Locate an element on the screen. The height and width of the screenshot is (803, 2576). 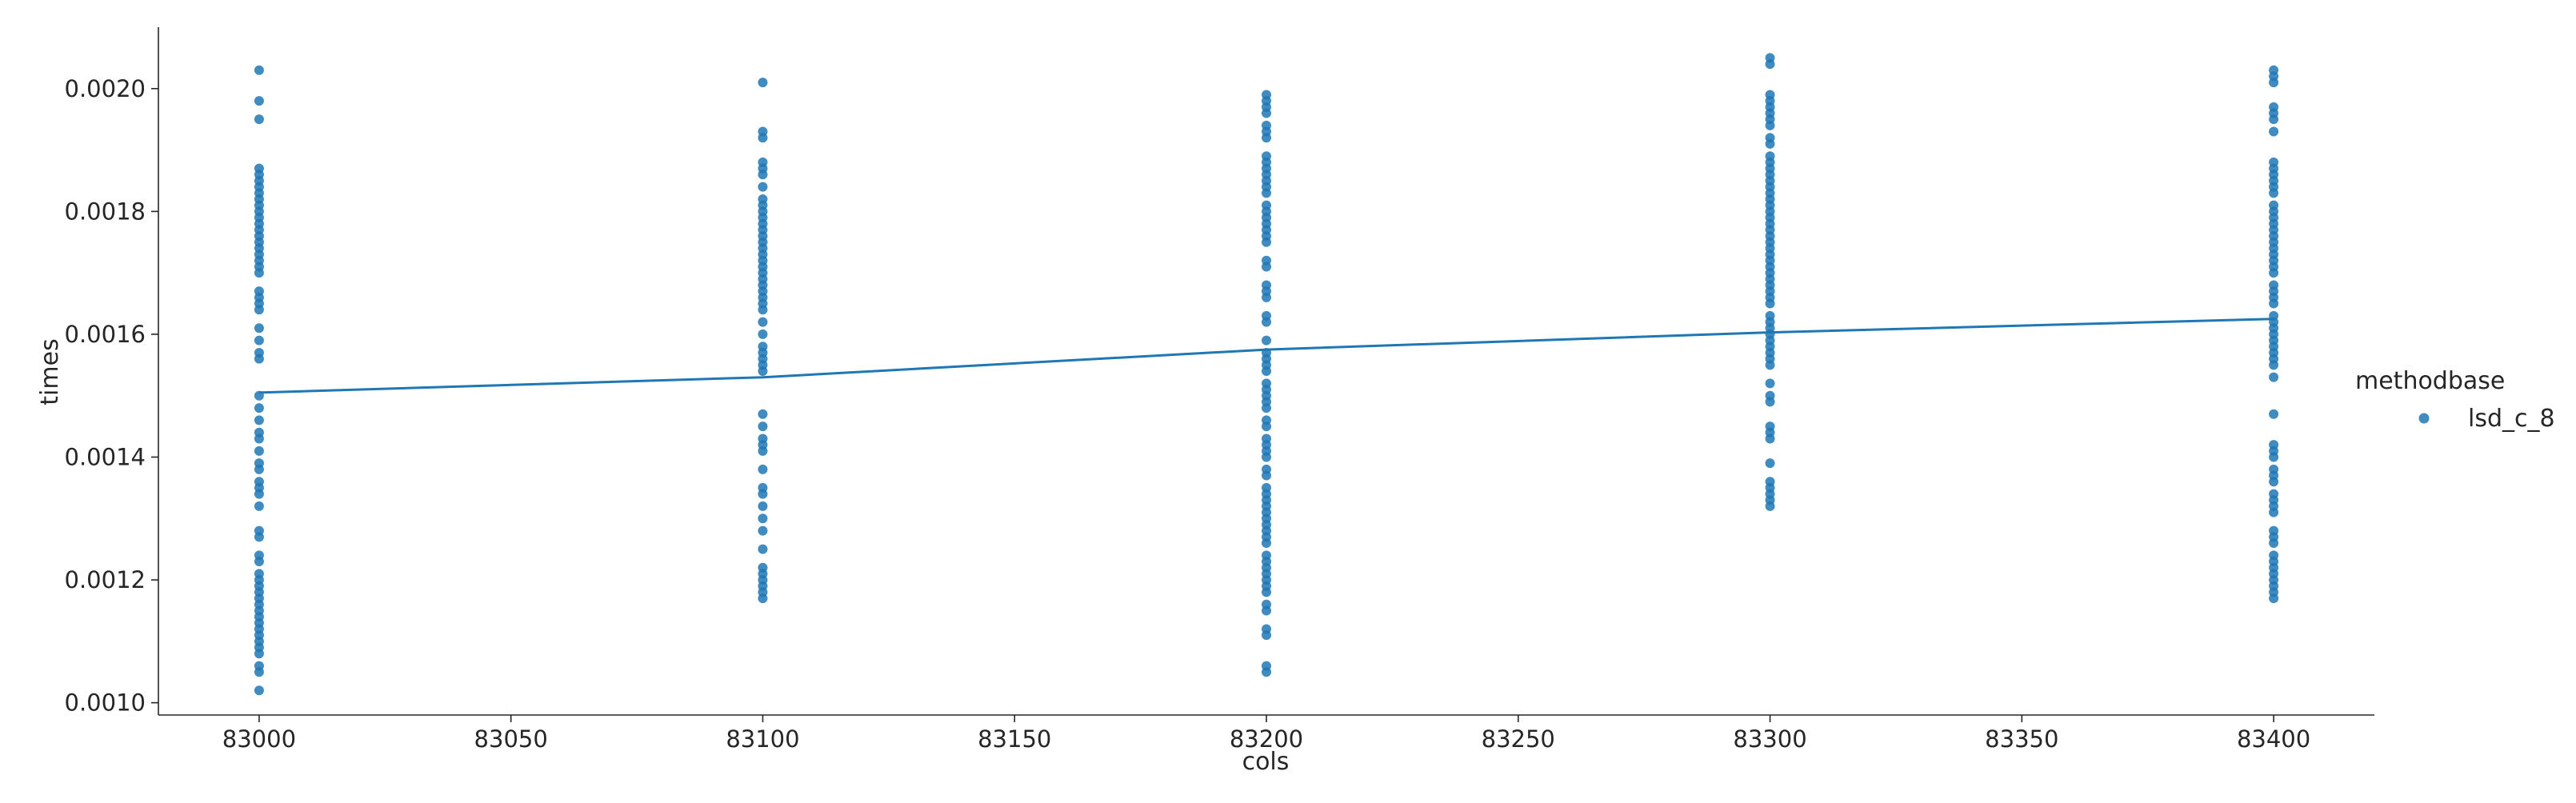
y-tick-label: 0.0014 is located at coordinates (105, 457).